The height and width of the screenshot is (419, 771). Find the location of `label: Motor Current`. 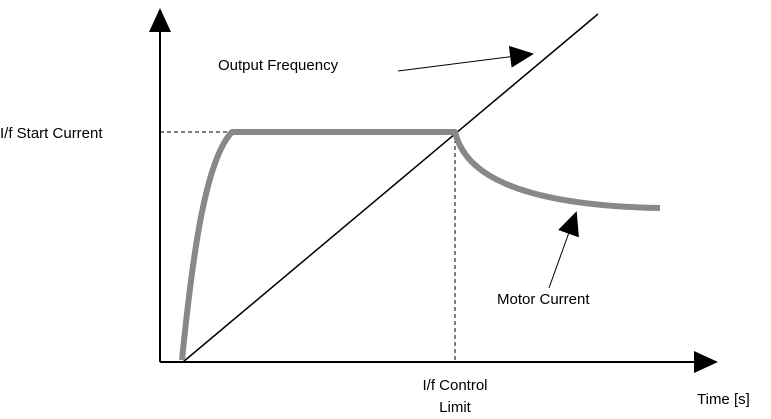

label: Motor Current is located at coordinates (543, 299).